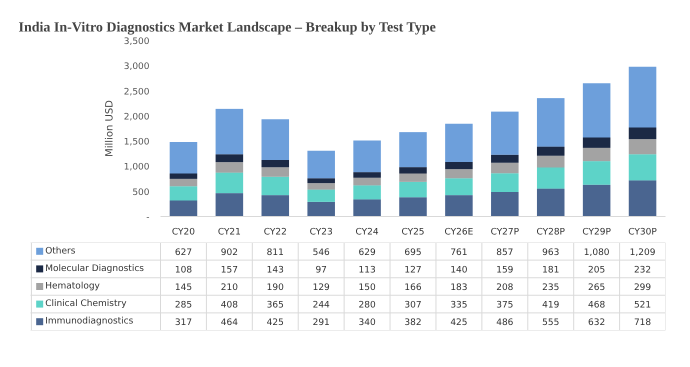 The height and width of the screenshot is (367, 690). Describe the element at coordinates (275, 233) in the screenshot. I see `x-tick-label: CY22` at that location.